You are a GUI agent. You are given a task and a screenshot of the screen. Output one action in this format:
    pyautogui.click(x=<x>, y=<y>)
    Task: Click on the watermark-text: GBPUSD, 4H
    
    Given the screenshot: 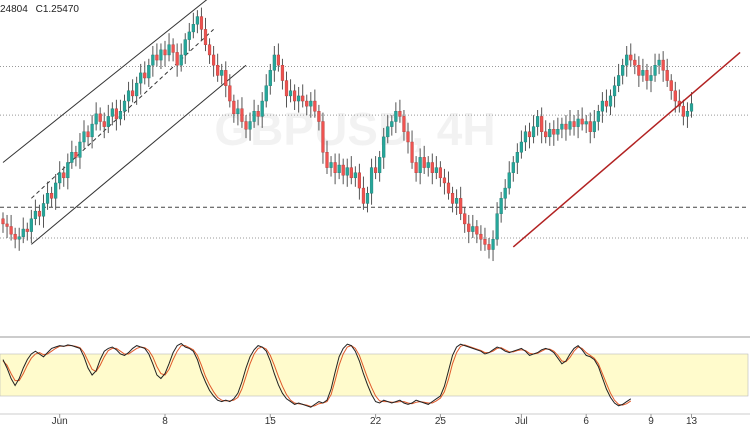 What is the action you would take?
    pyautogui.click(x=354, y=129)
    